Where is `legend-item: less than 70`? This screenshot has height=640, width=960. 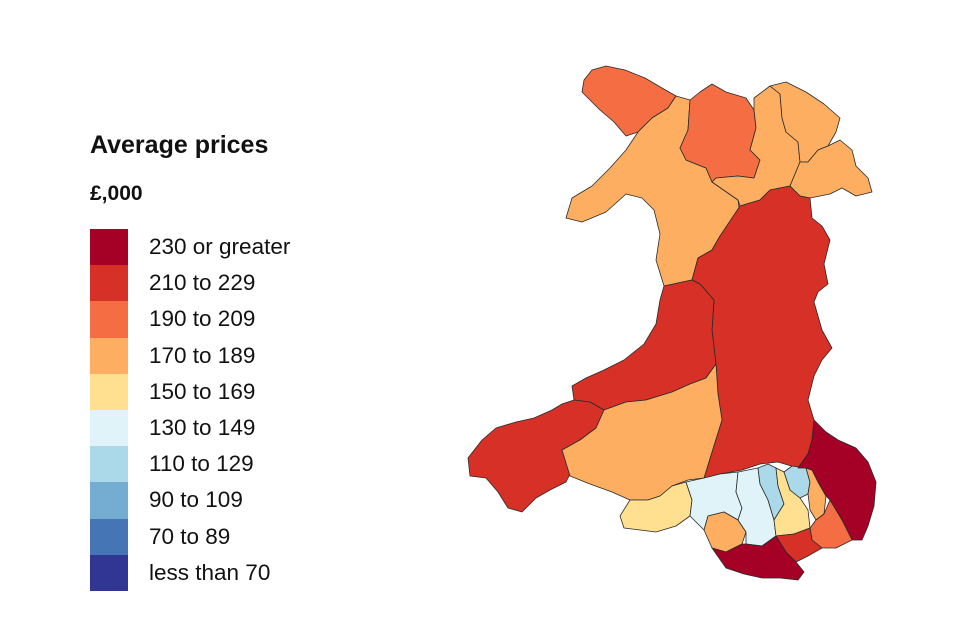 legend-item: less than 70 is located at coordinates (240, 572).